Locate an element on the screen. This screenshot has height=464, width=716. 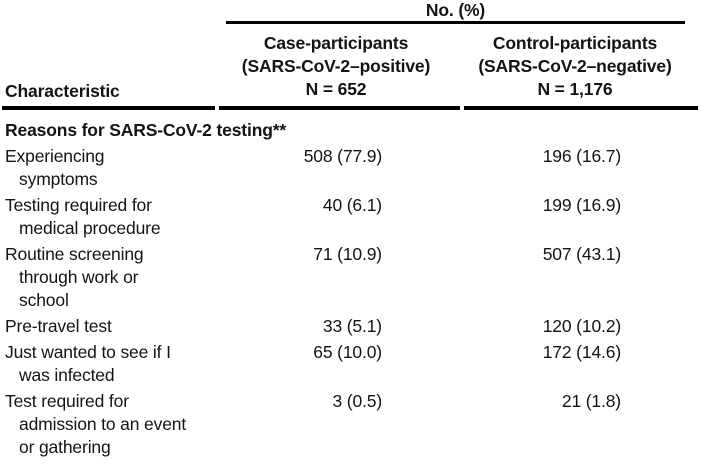
column-header-control-line1: Control-participants is located at coordinates (575, 43).